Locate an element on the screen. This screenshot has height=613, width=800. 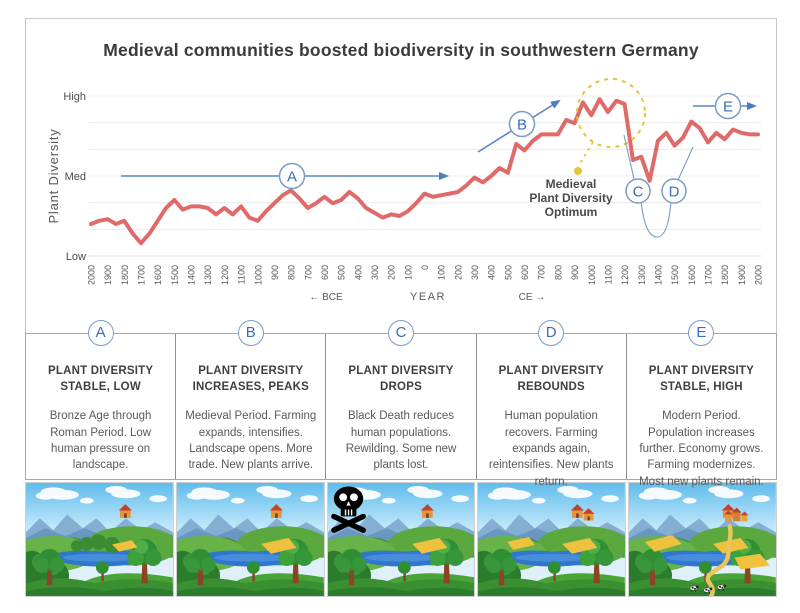
winding-road-icon is located at coordinates (719, 560).